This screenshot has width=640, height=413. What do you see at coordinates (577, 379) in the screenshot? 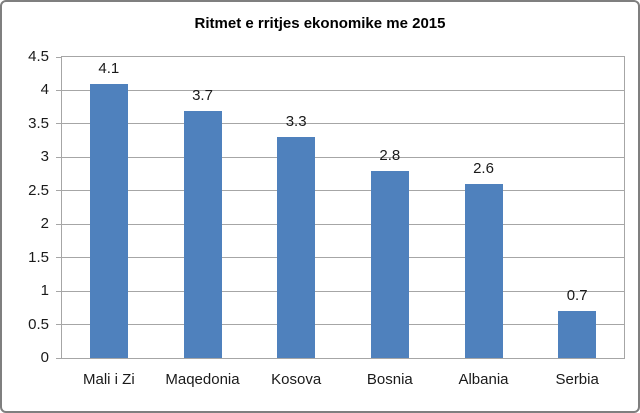
I see `x-axis-label-serbia: Serbia` at bounding box center [577, 379].